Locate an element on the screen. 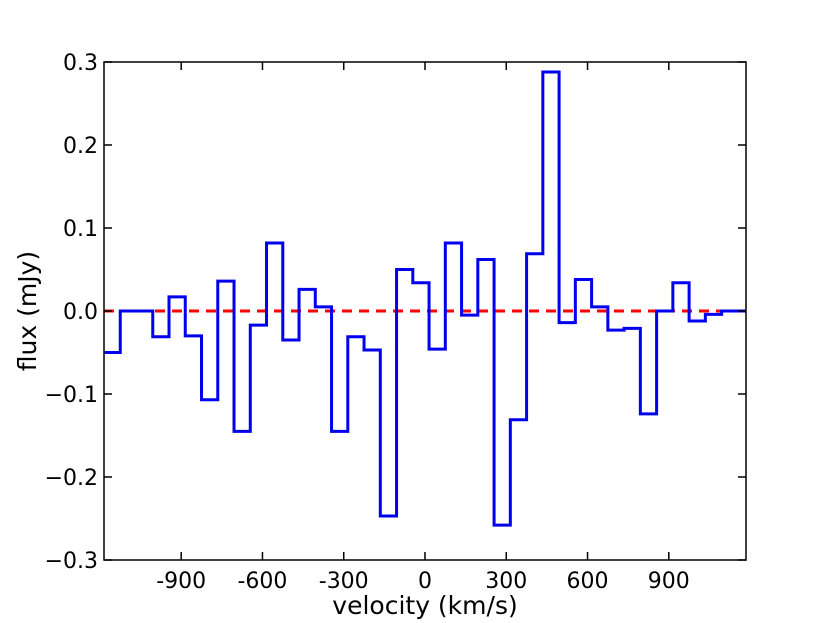  x-tick-label: 300 is located at coordinates (506, 581).